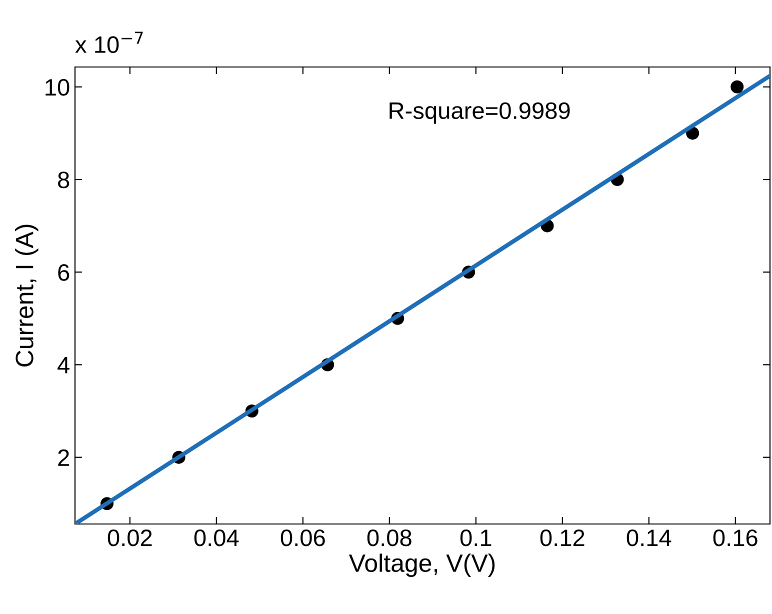  What do you see at coordinates (421, 565) in the screenshot?
I see `x-axis-title: Voltage, V(V)` at bounding box center [421, 565].